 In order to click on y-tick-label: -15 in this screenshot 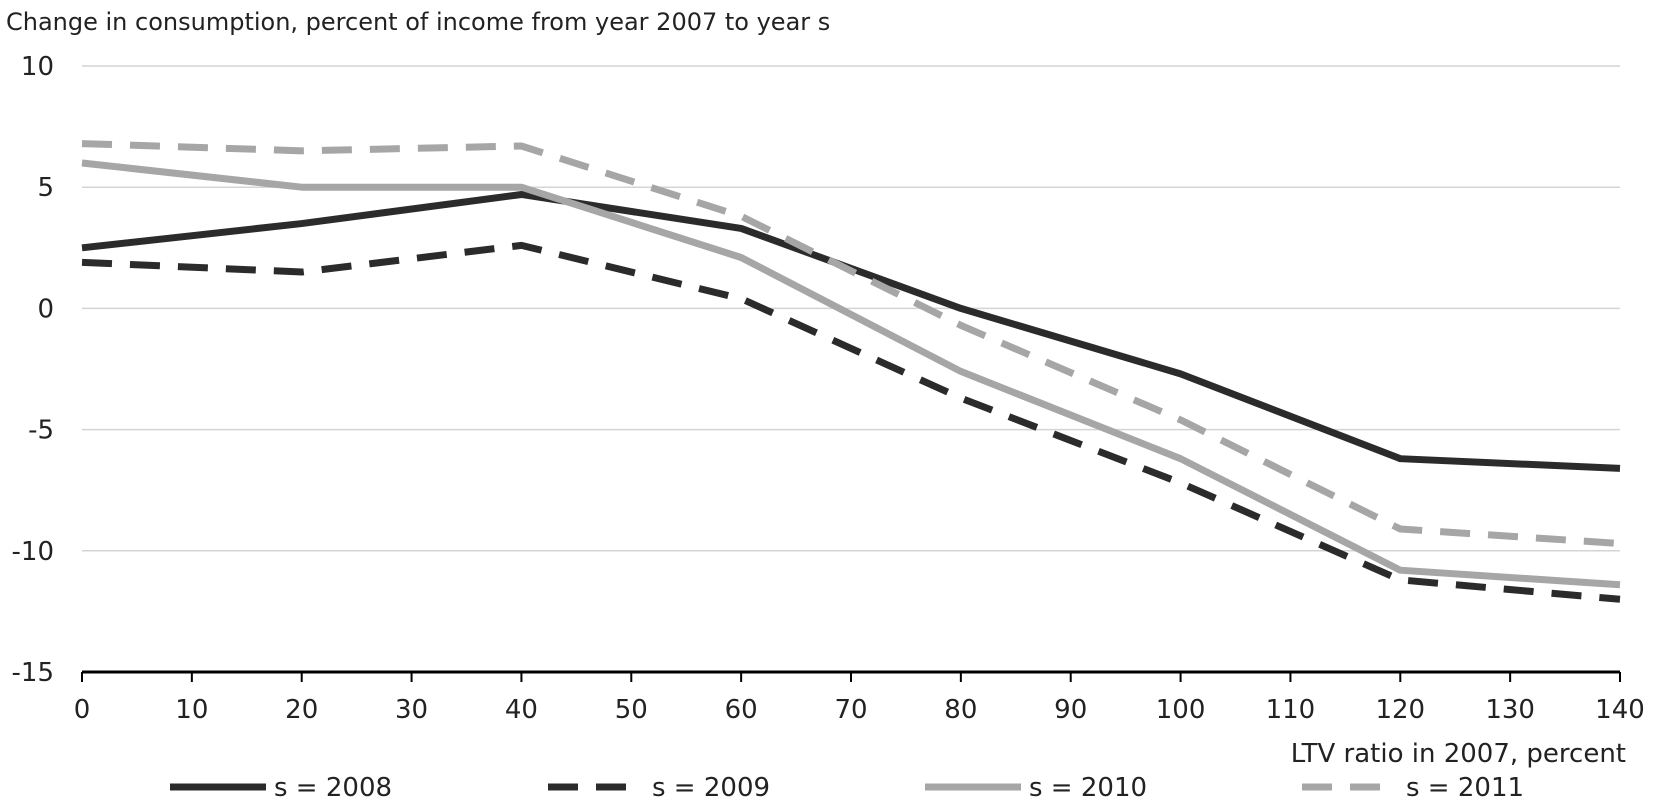, I will do `click(33, 673)`.